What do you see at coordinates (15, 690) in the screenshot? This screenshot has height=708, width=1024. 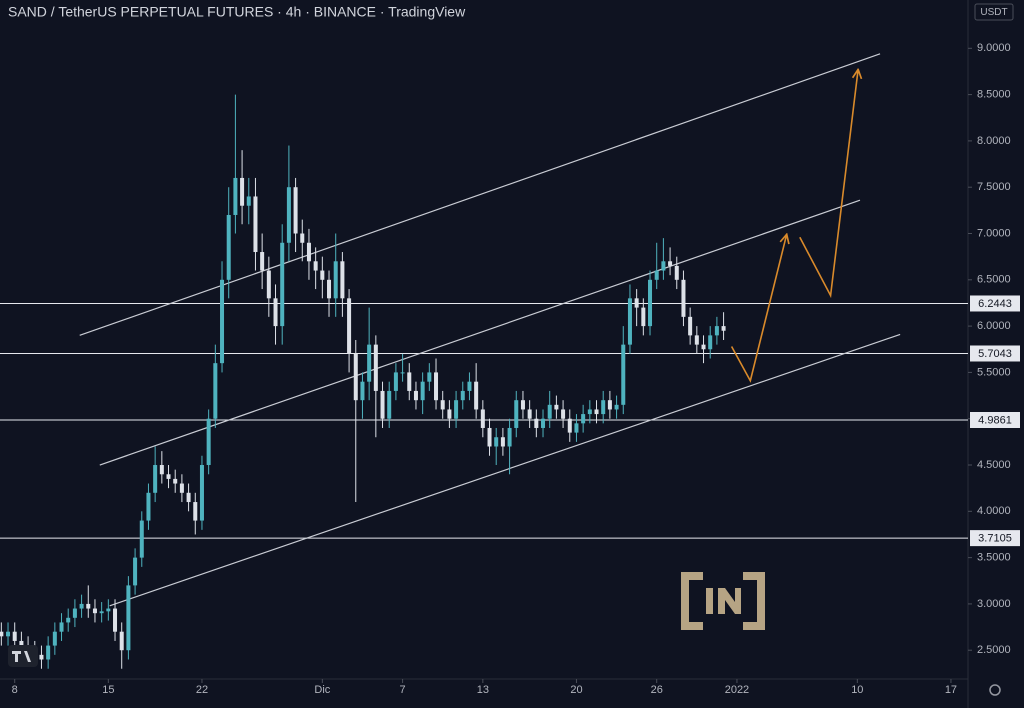 I see `x-tick-label: 8` at bounding box center [15, 690].